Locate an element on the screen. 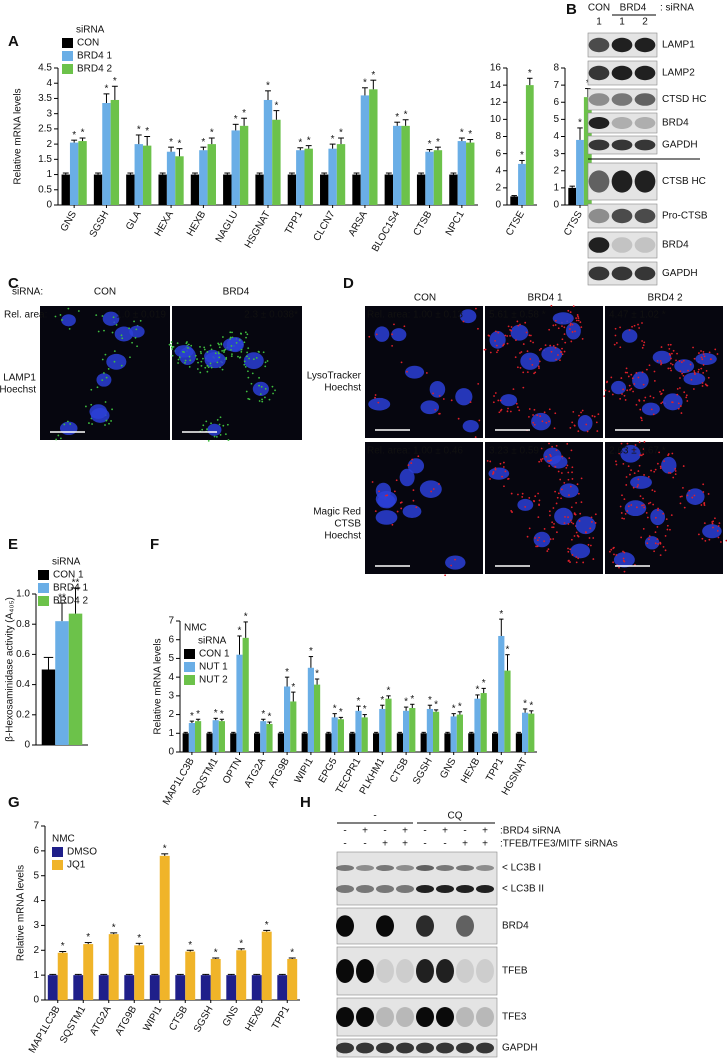 This screenshot has height=1059, width=727. group-label: CQ is located at coordinates (455, 816).